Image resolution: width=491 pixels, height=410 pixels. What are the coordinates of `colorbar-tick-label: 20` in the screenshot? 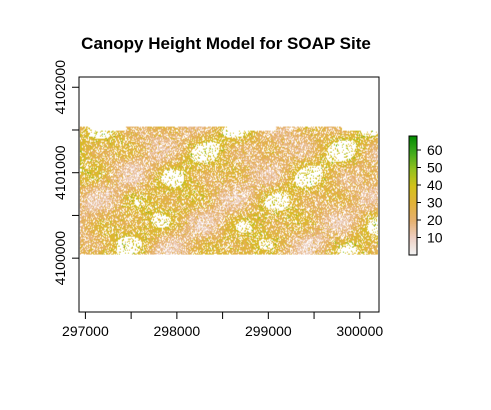 It's located at (435, 220).